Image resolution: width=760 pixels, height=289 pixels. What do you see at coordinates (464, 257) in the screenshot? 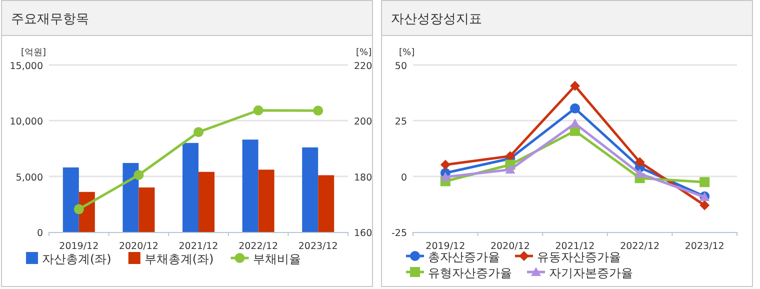
I see `legend-label: 총자산증가율` at bounding box center [464, 257].